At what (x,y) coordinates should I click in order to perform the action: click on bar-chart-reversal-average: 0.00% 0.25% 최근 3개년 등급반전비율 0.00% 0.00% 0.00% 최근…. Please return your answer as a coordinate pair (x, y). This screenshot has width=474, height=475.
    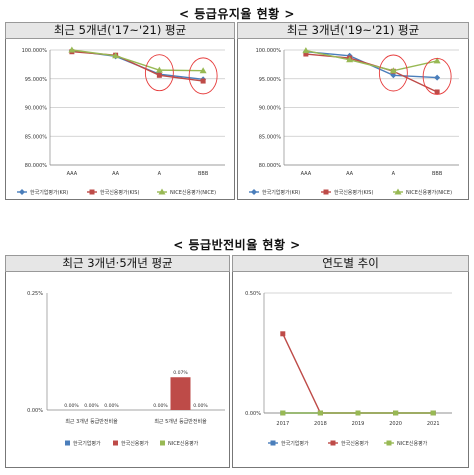
    Looking at the image, I should click on (126, 369).